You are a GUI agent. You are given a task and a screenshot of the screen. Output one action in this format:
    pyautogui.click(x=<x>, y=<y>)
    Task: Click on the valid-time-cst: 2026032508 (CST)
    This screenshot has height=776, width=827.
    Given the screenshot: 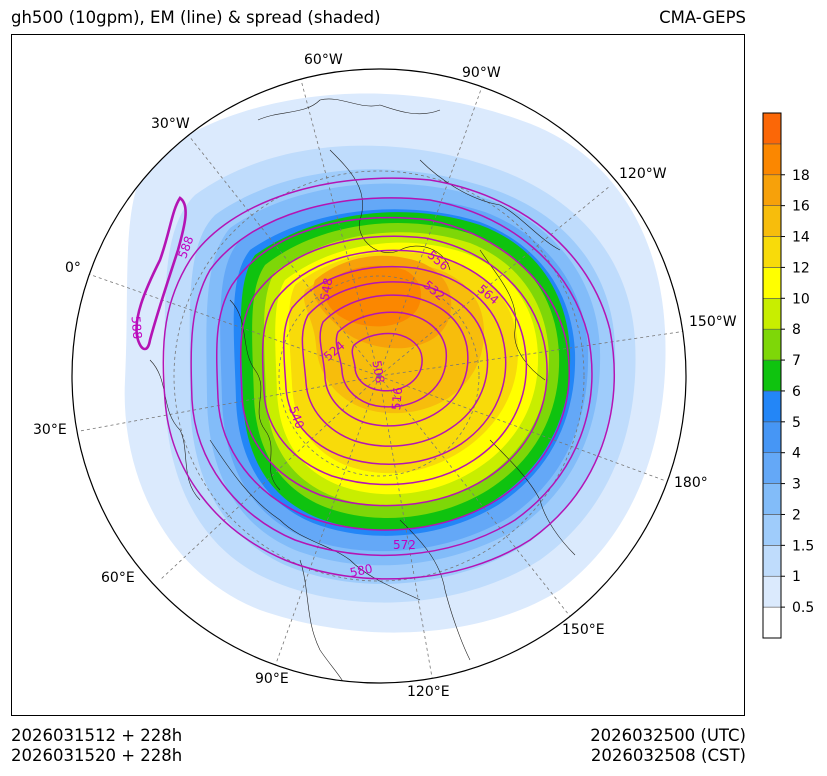 What is the action you would take?
    pyautogui.click(x=668, y=755)
    